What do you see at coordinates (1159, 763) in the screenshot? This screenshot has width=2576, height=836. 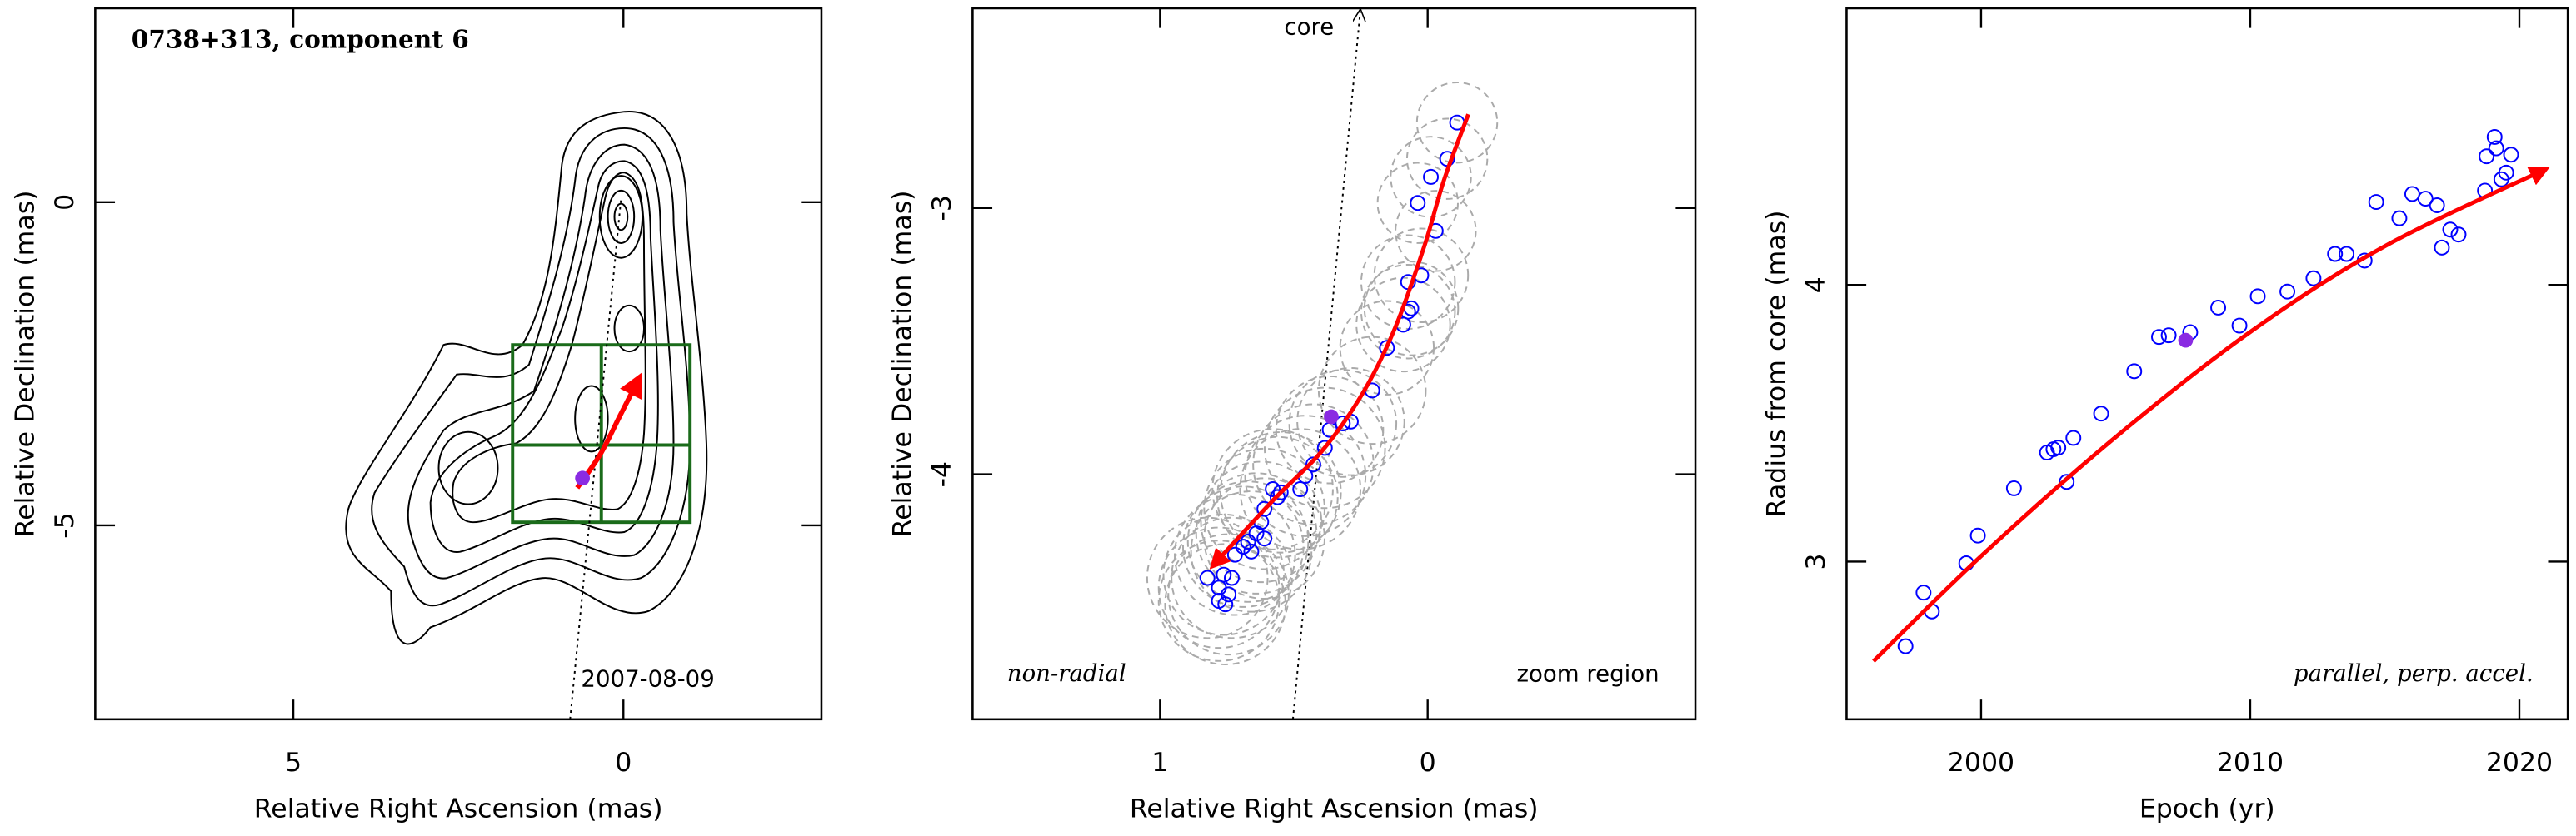 I see `x-tick-label: 1` at bounding box center [1159, 763].